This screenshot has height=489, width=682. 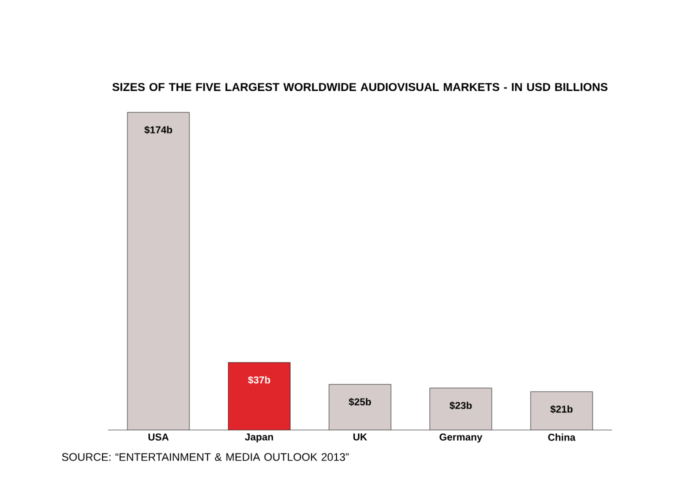 What do you see at coordinates (359, 402) in the screenshot?
I see `data-label: $25b` at bounding box center [359, 402].